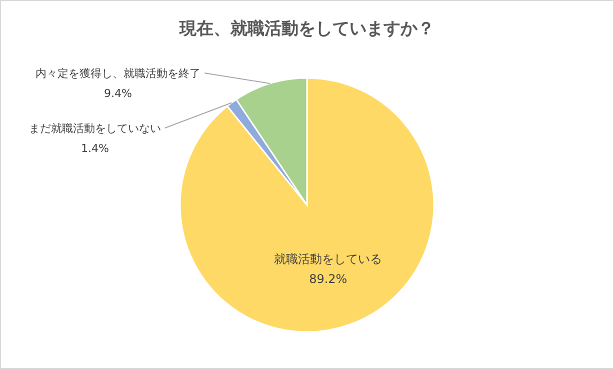 The width and height of the screenshot is (614, 369). Describe the element at coordinates (328, 259) in the screenshot. I see `slice-label: 就職活動をしている` at that location.